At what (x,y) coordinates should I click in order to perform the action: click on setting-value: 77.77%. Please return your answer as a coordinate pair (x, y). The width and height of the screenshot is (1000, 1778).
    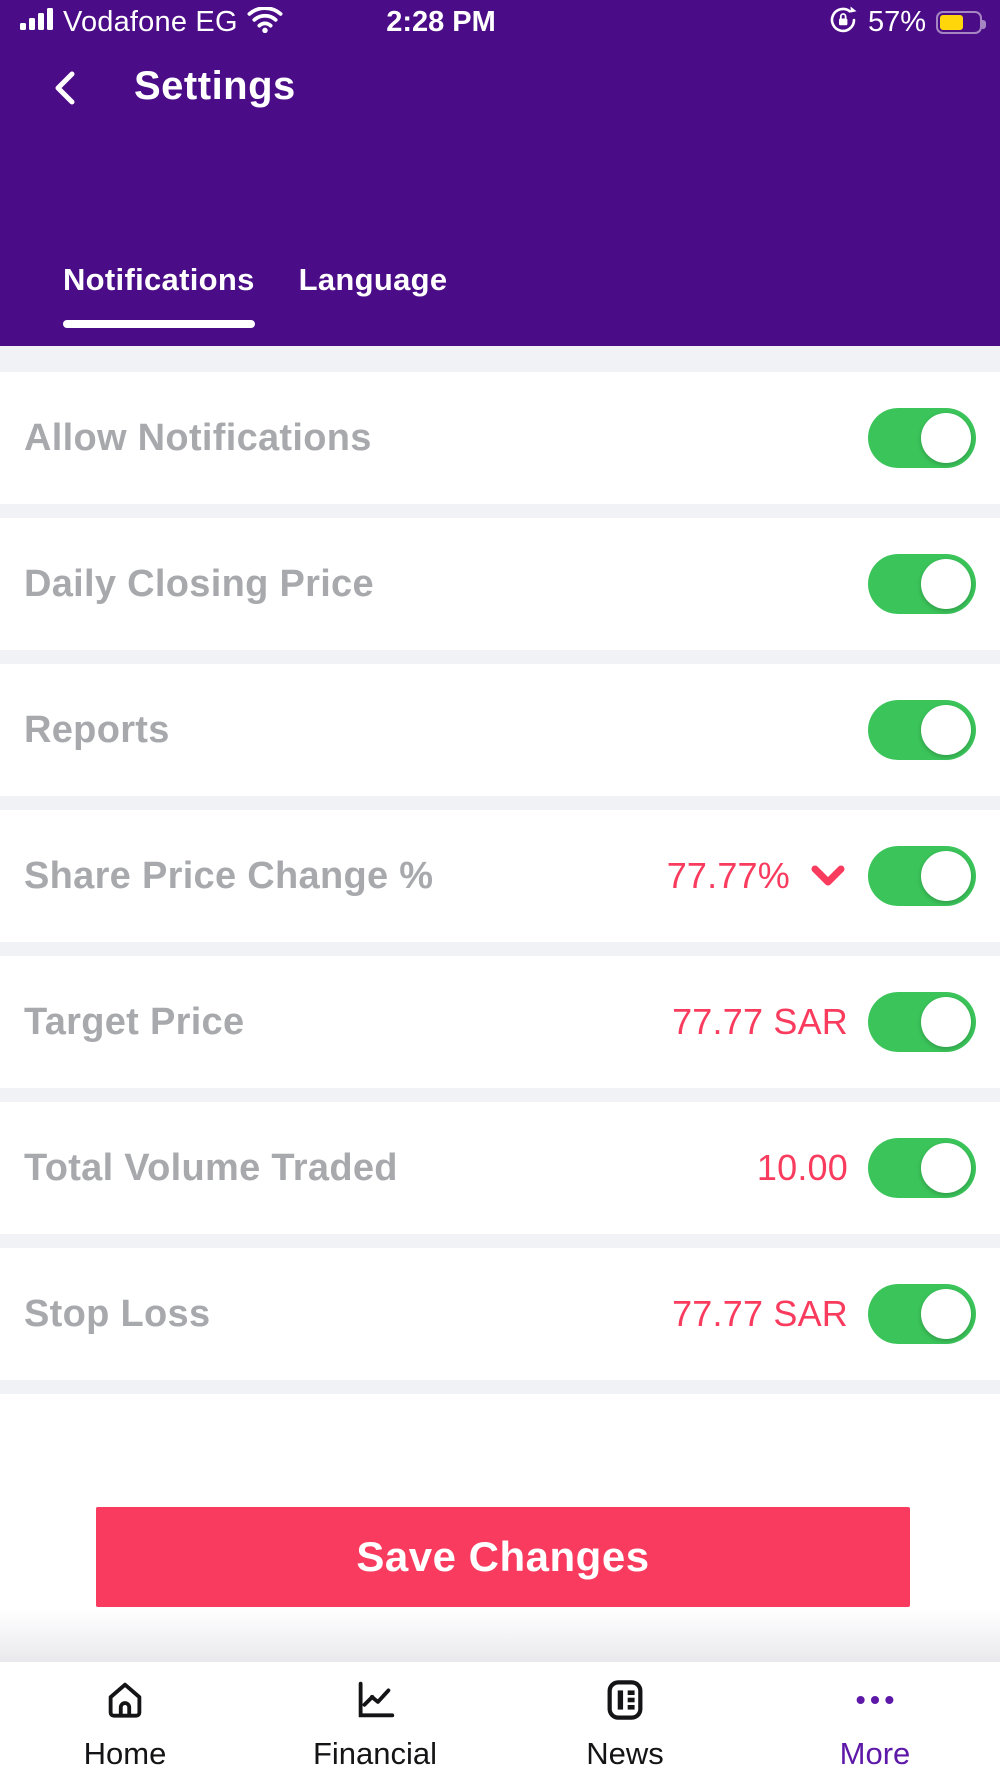
    Looking at the image, I should click on (728, 875).